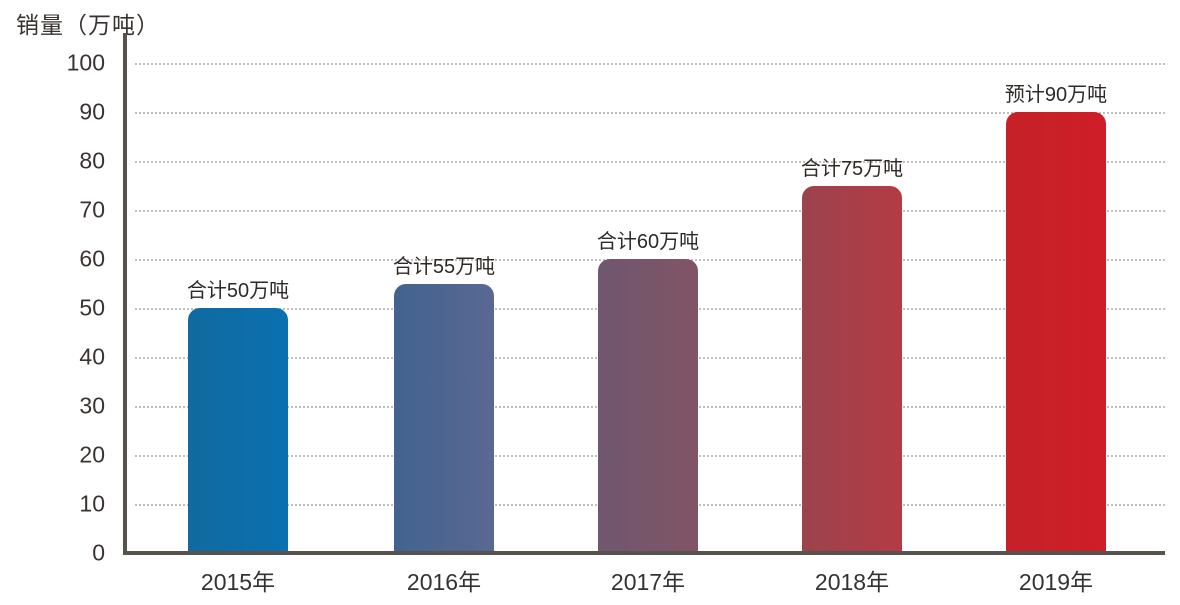 The height and width of the screenshot is (605, 1180). Describe the element at coordinates (1056, 582) in the screenshot. I see `x-tick-label: 2019年` at that location.